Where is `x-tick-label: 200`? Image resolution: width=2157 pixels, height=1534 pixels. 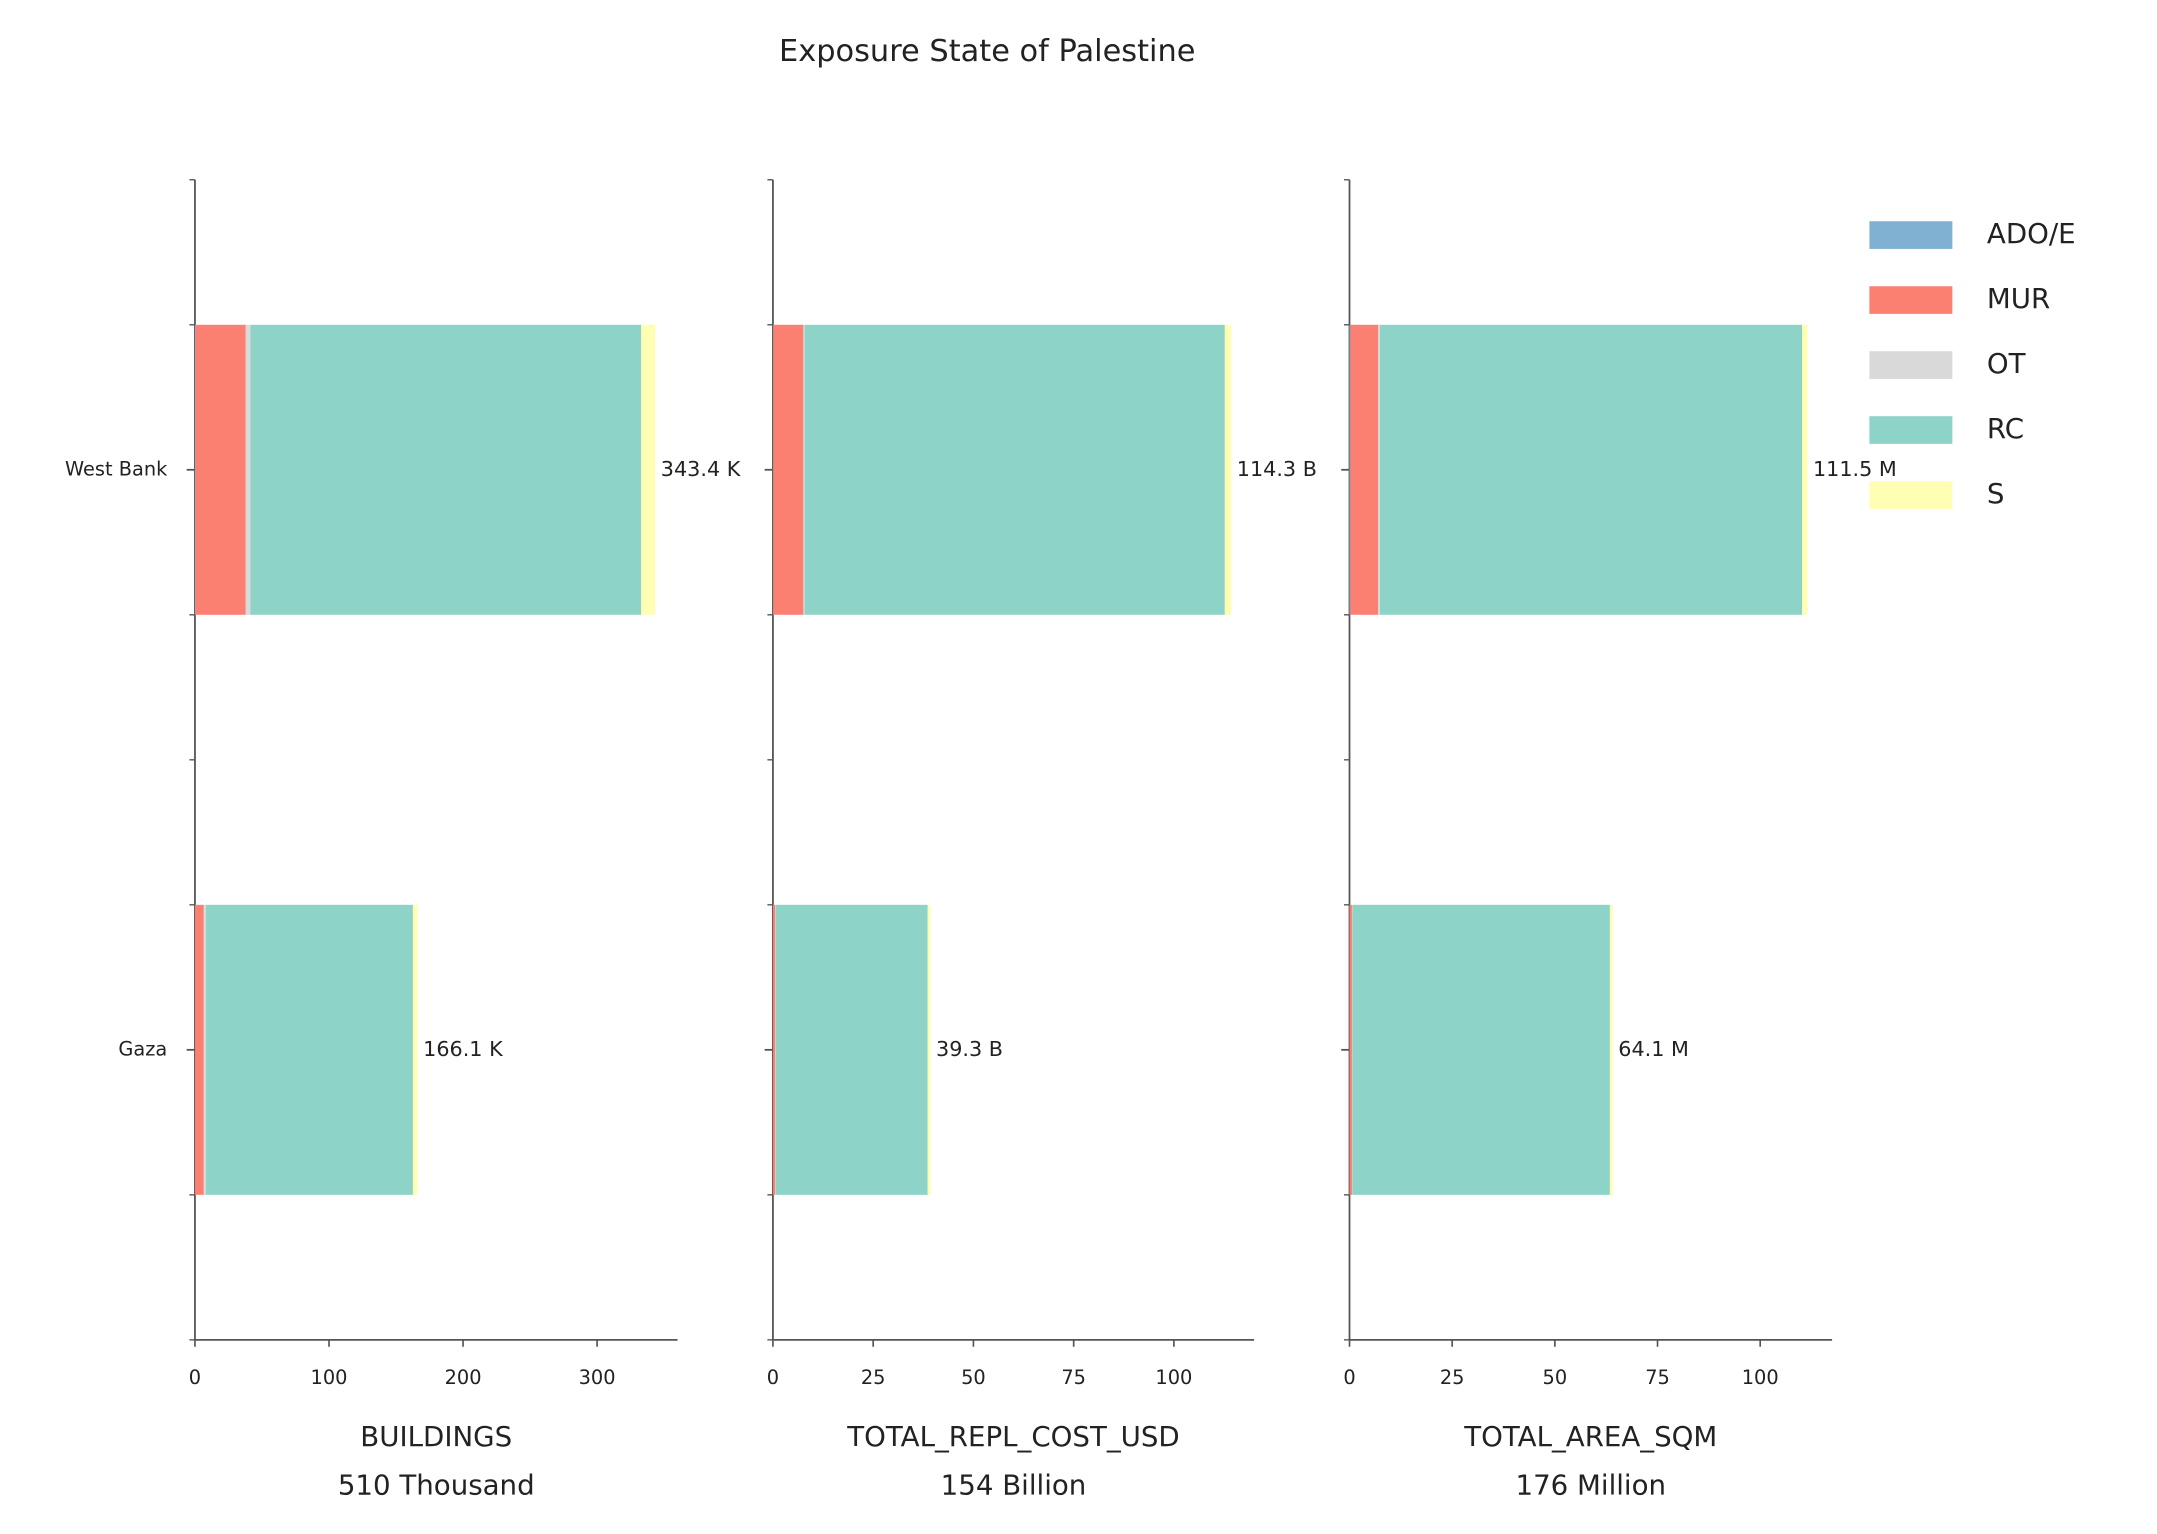
x-tick-label: 200 is located at coordinates (463, 1377).